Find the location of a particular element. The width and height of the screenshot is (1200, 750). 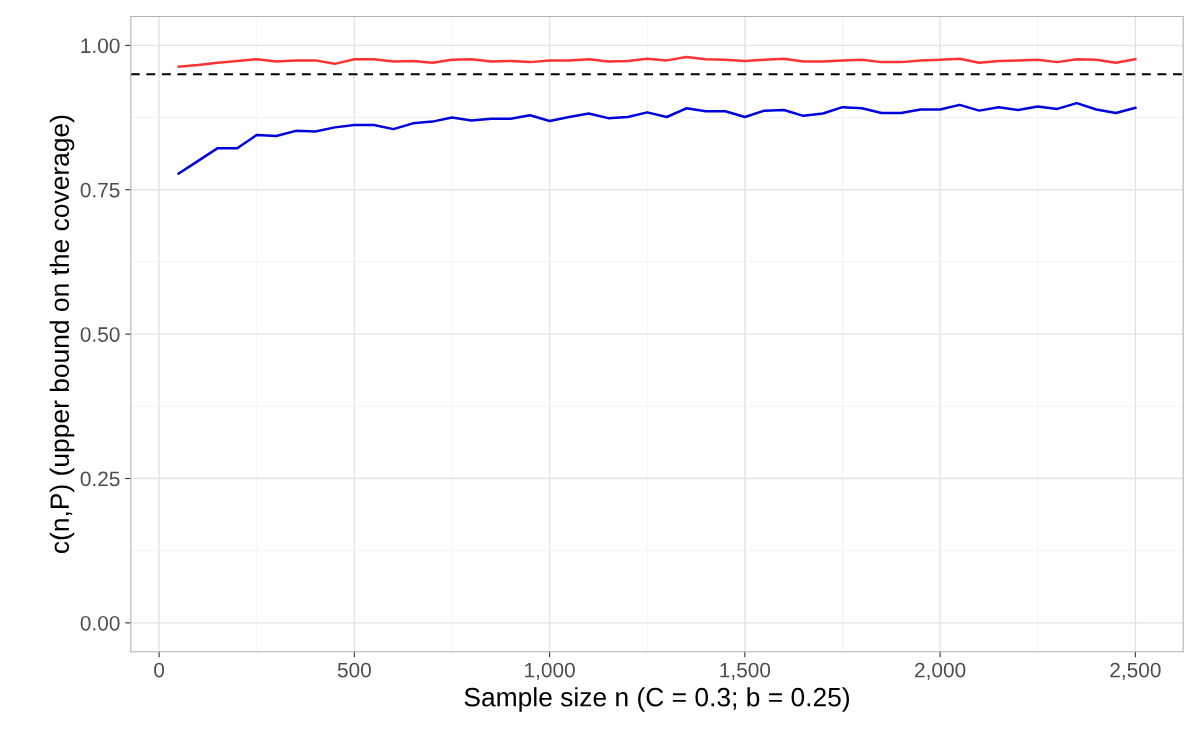

x-axis-title: Sample size n (C = 0.3; b = 0.25) is located at coordinates (656, 699).